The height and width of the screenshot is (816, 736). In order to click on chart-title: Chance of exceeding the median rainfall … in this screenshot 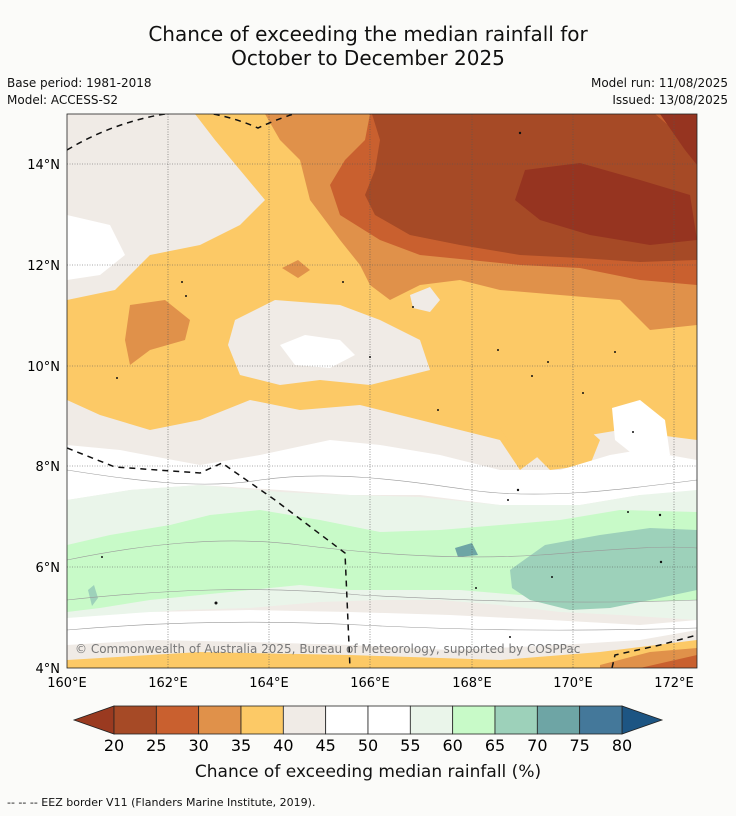, I will do `click(368, 46)`.